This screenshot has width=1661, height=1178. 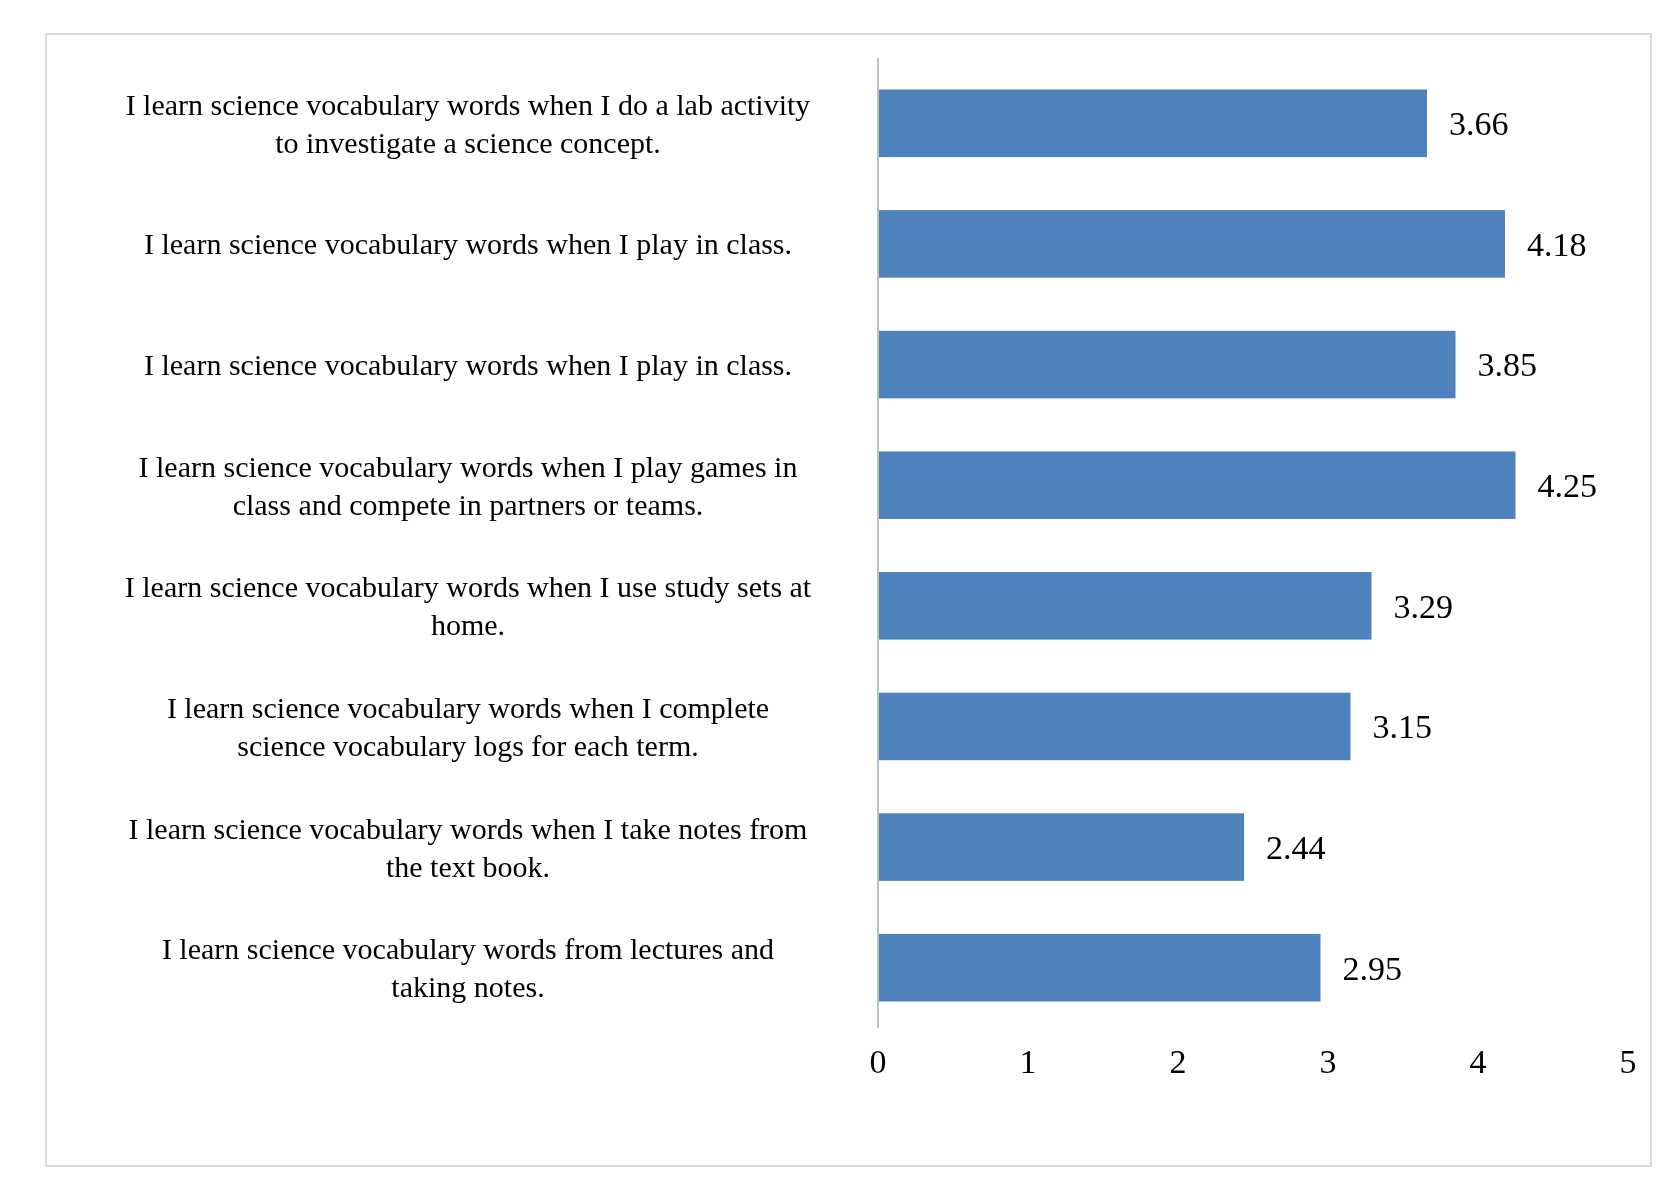 I want to click on data-label: 3.85, so click(x=1507, y=365).